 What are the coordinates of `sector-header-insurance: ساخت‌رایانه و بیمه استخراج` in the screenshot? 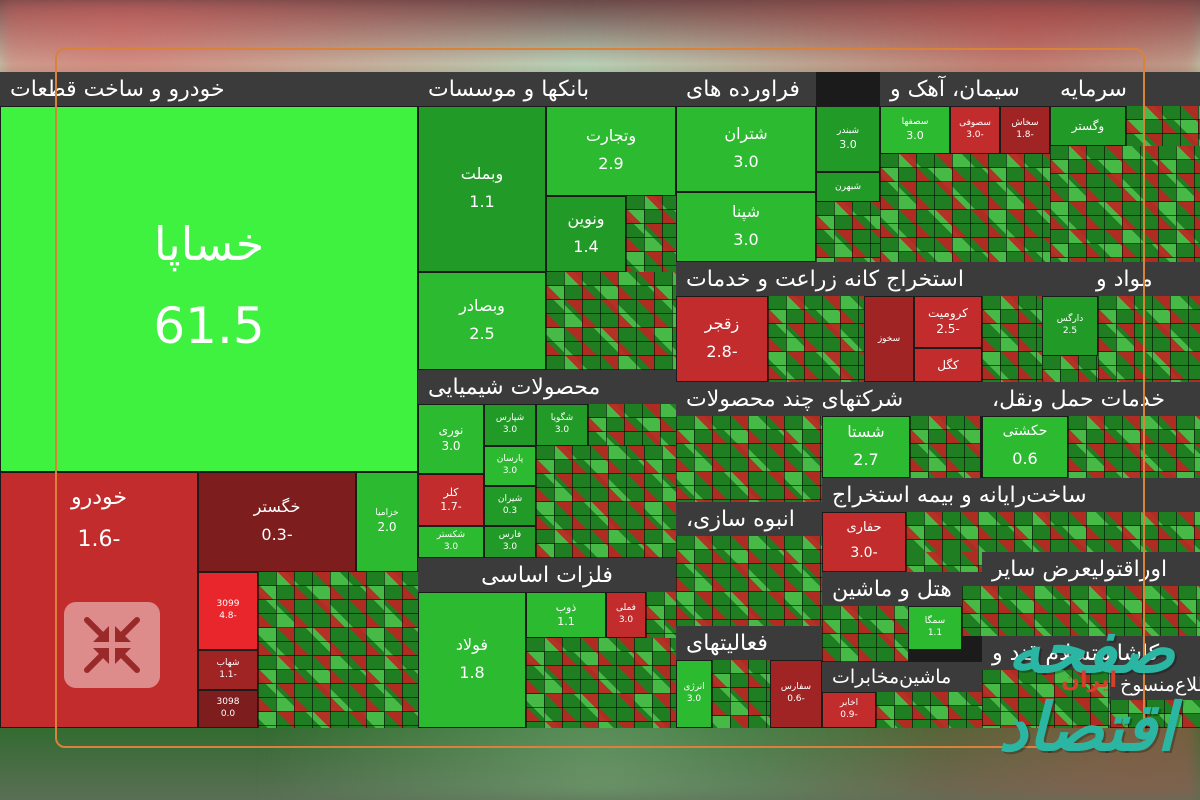 It's located at (1011, 495).